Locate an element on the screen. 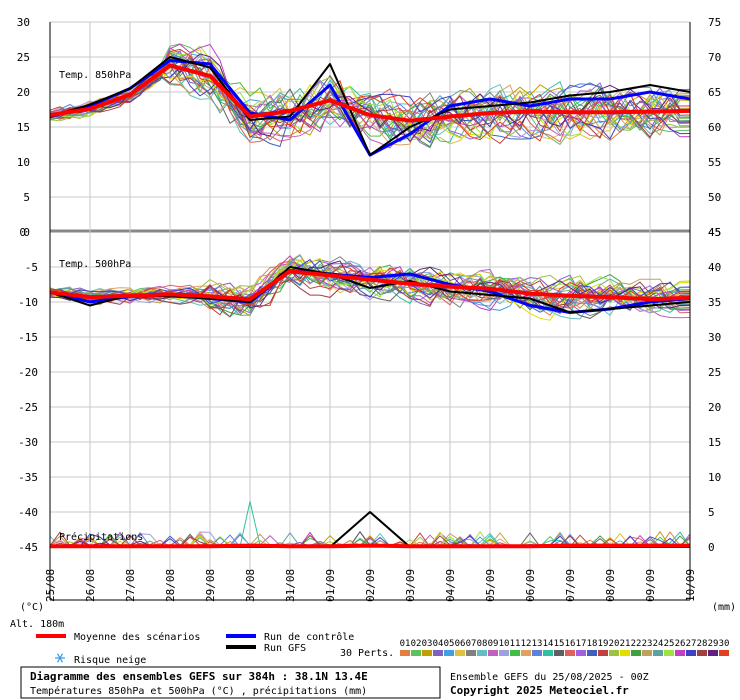 The image size is (740, 700). x-tick-label: 30/08 is located at coordinates (250, 585).